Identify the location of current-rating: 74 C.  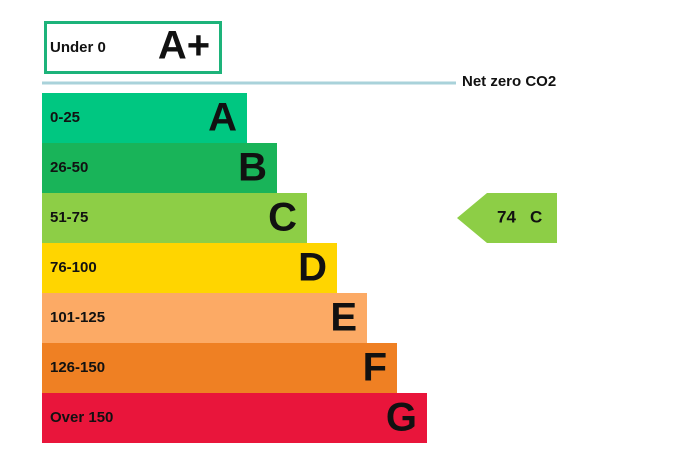
(507, 218).